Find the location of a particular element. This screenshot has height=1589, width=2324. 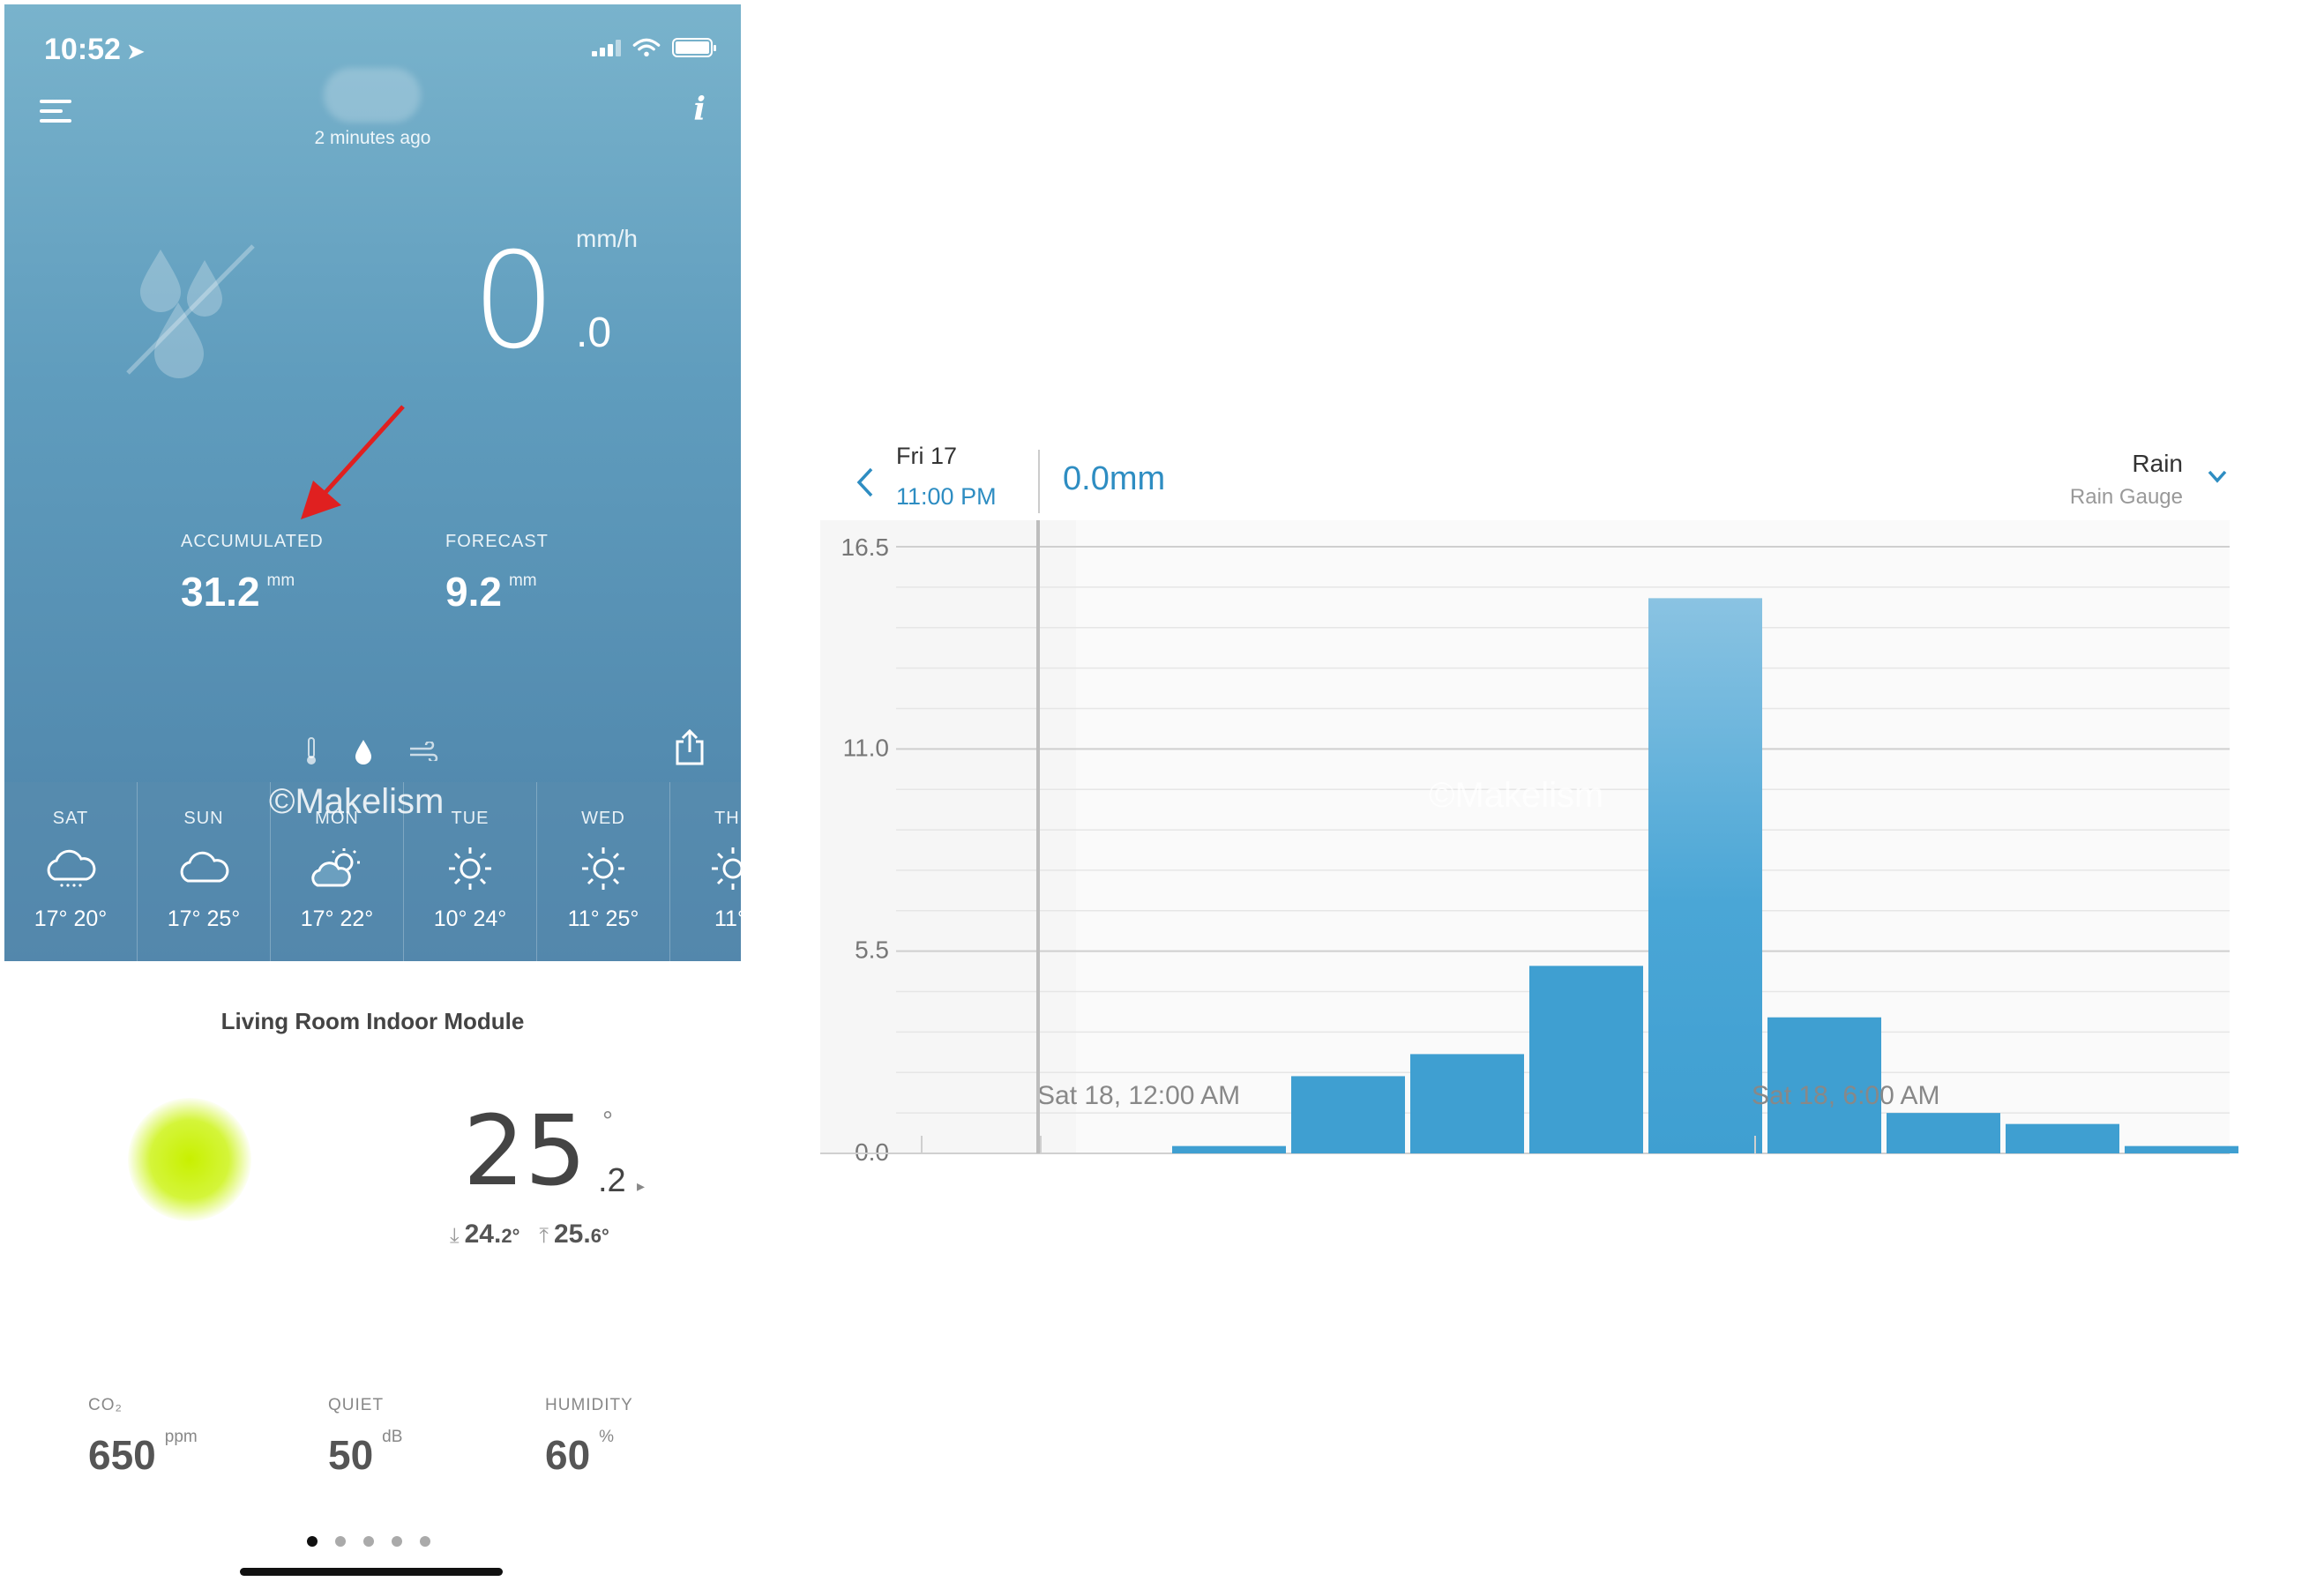

y-tick-label: 5.5 is located at coordinates (872, 950).